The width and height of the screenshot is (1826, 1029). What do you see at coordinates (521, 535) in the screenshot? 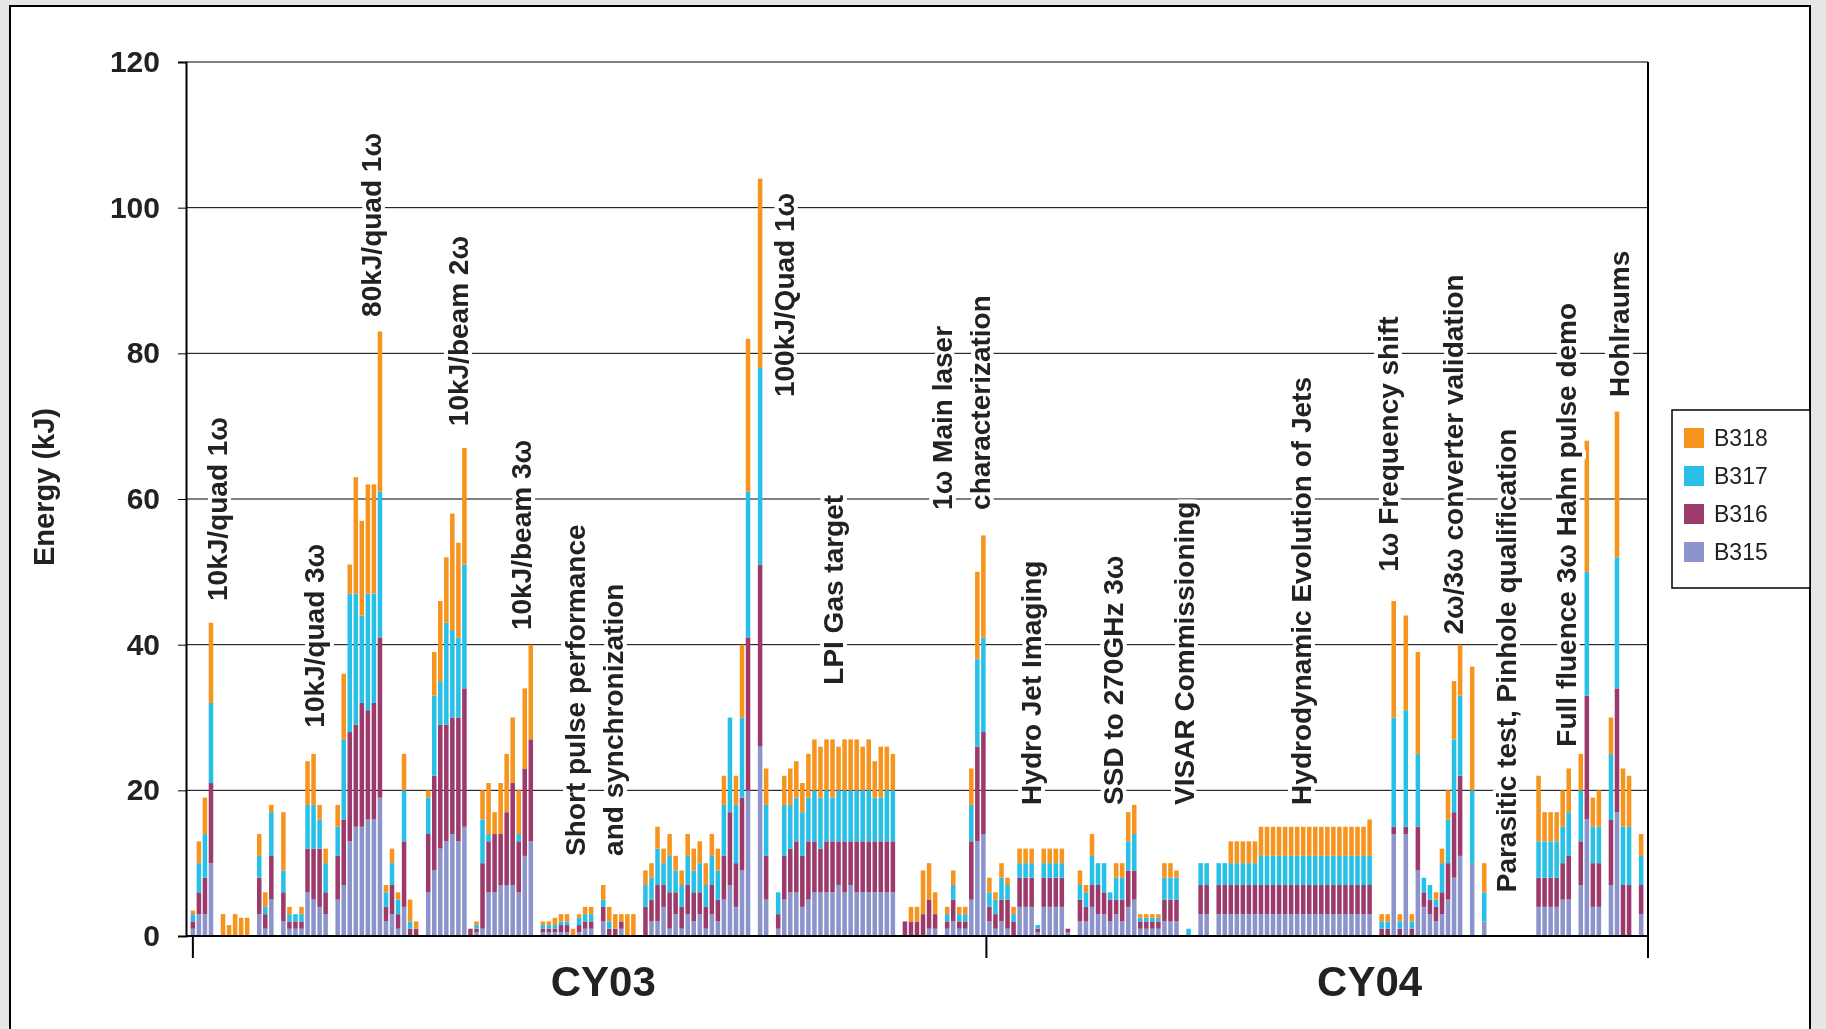
I see `annotation: 10kJ/beam 3ω` at bounding box center [521, 535].